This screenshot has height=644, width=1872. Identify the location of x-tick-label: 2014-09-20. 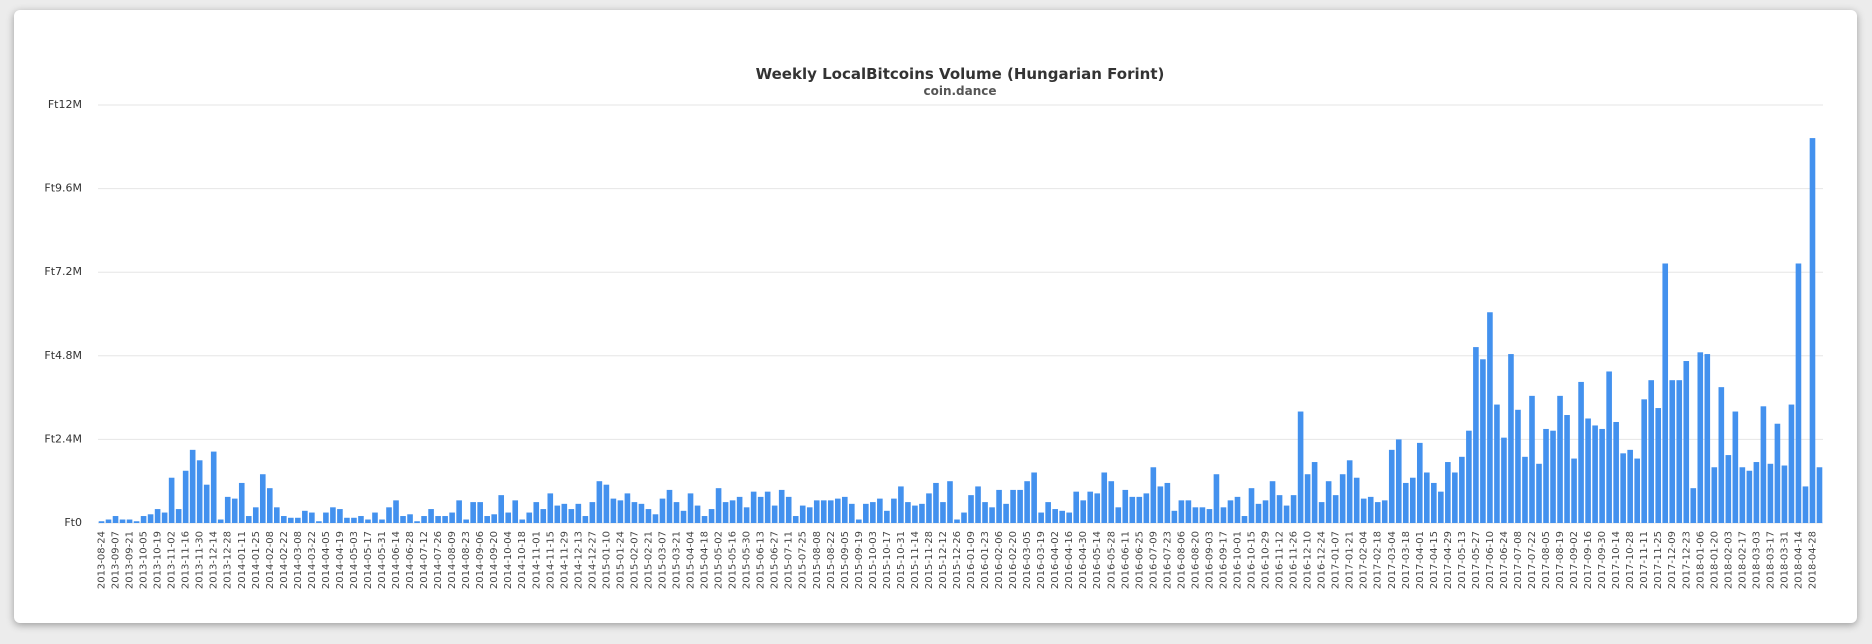
(494, 560).